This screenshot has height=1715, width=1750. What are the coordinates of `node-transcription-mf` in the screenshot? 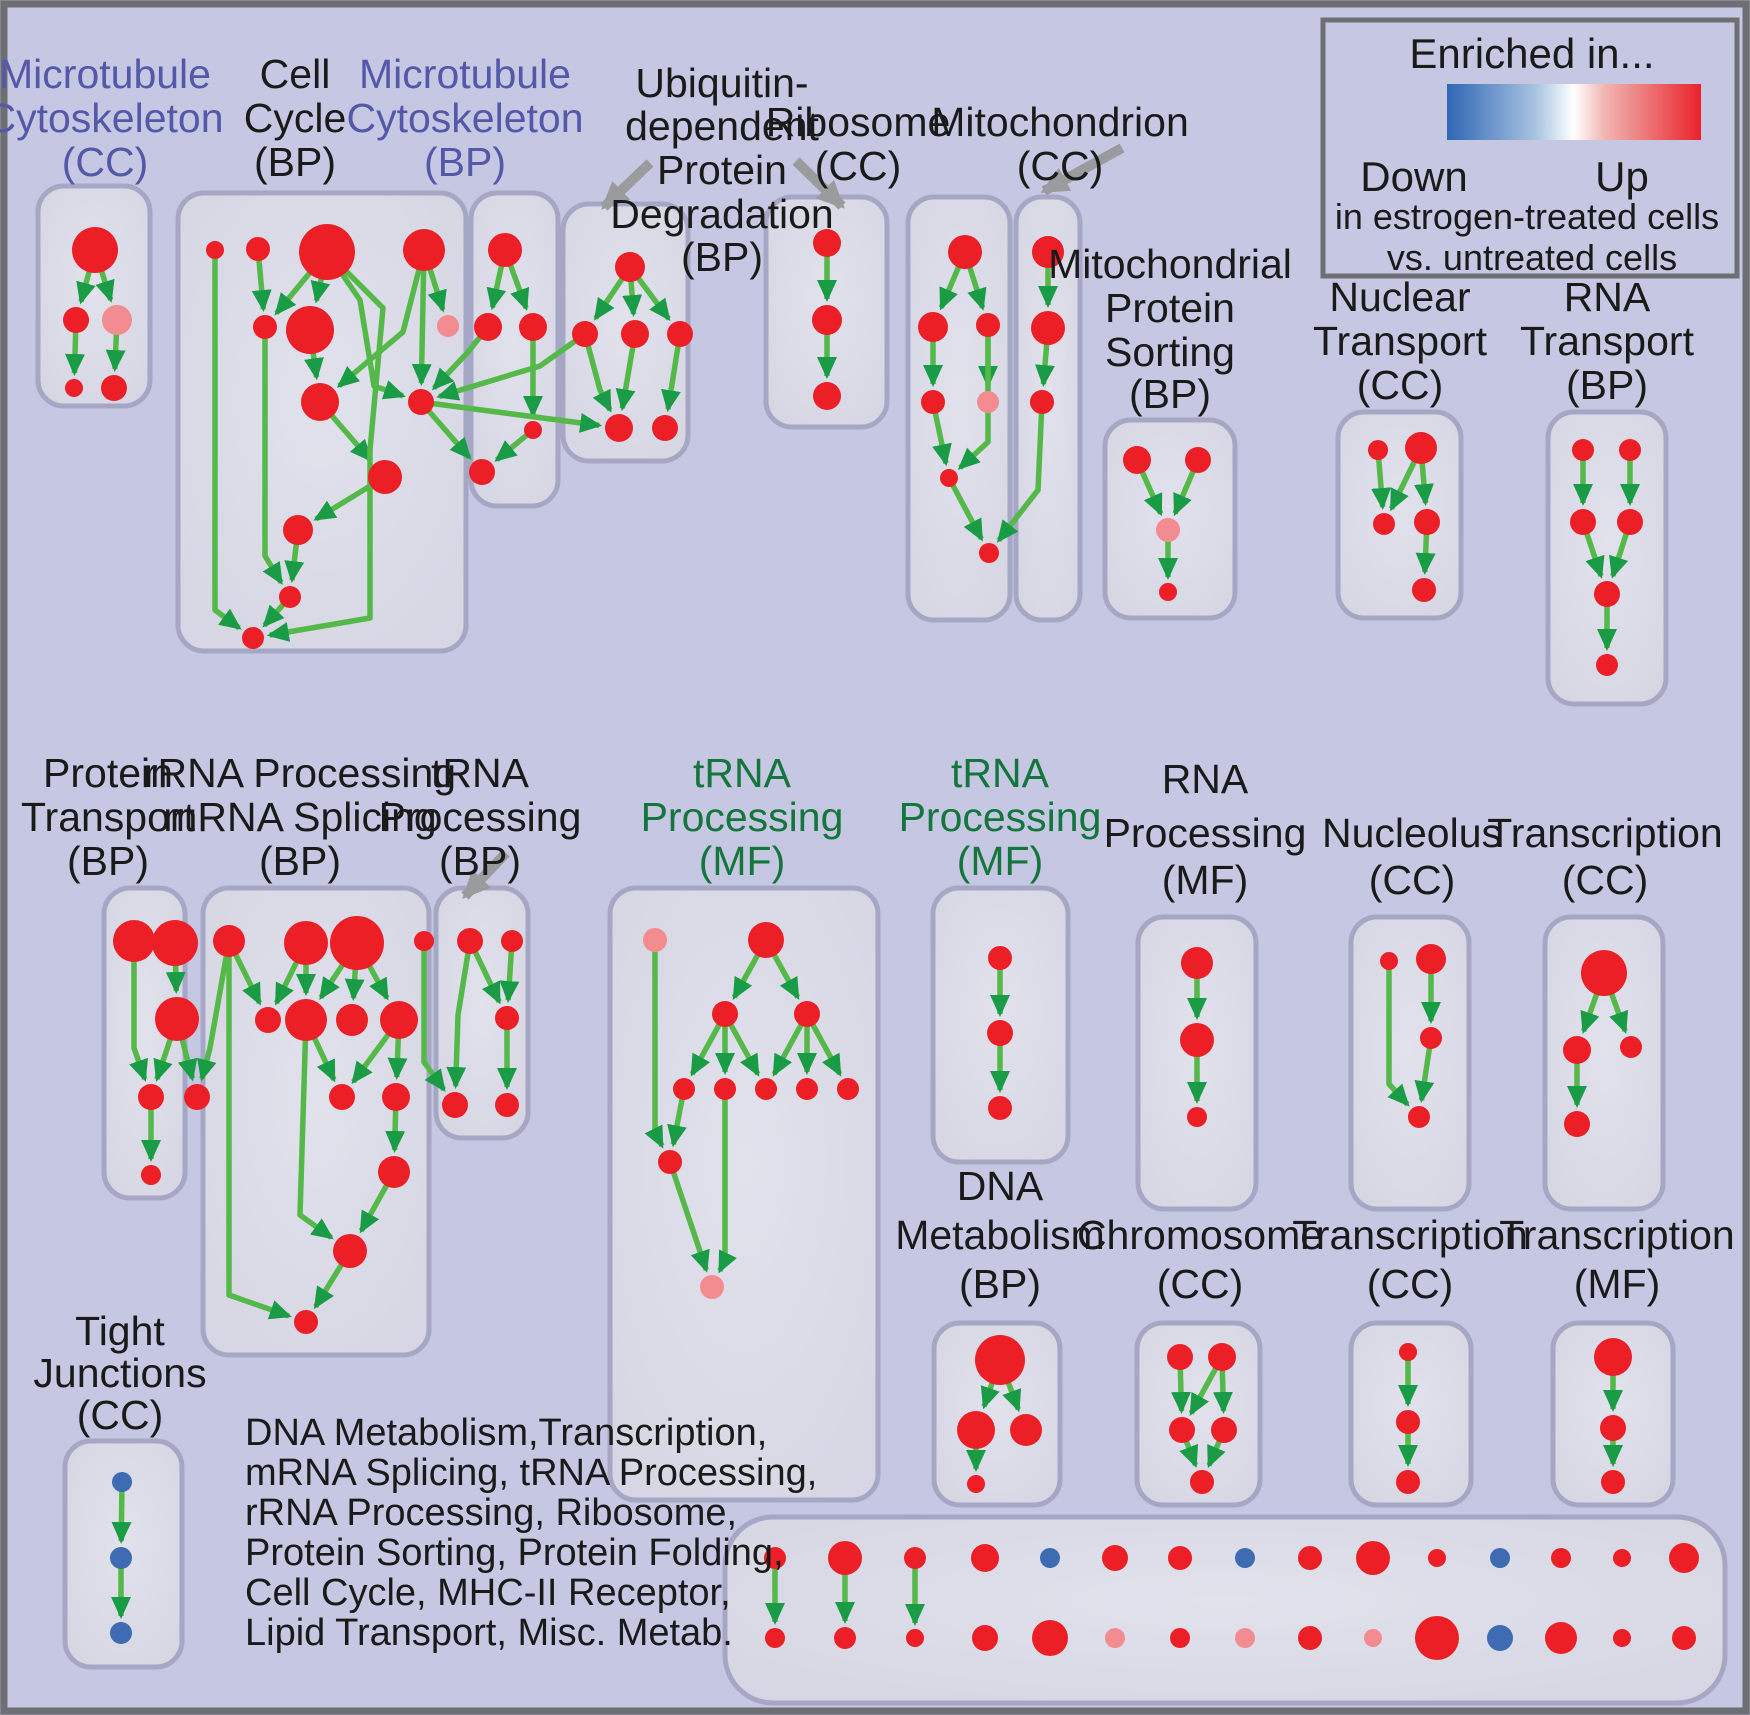 It's located at (1613, 1428).